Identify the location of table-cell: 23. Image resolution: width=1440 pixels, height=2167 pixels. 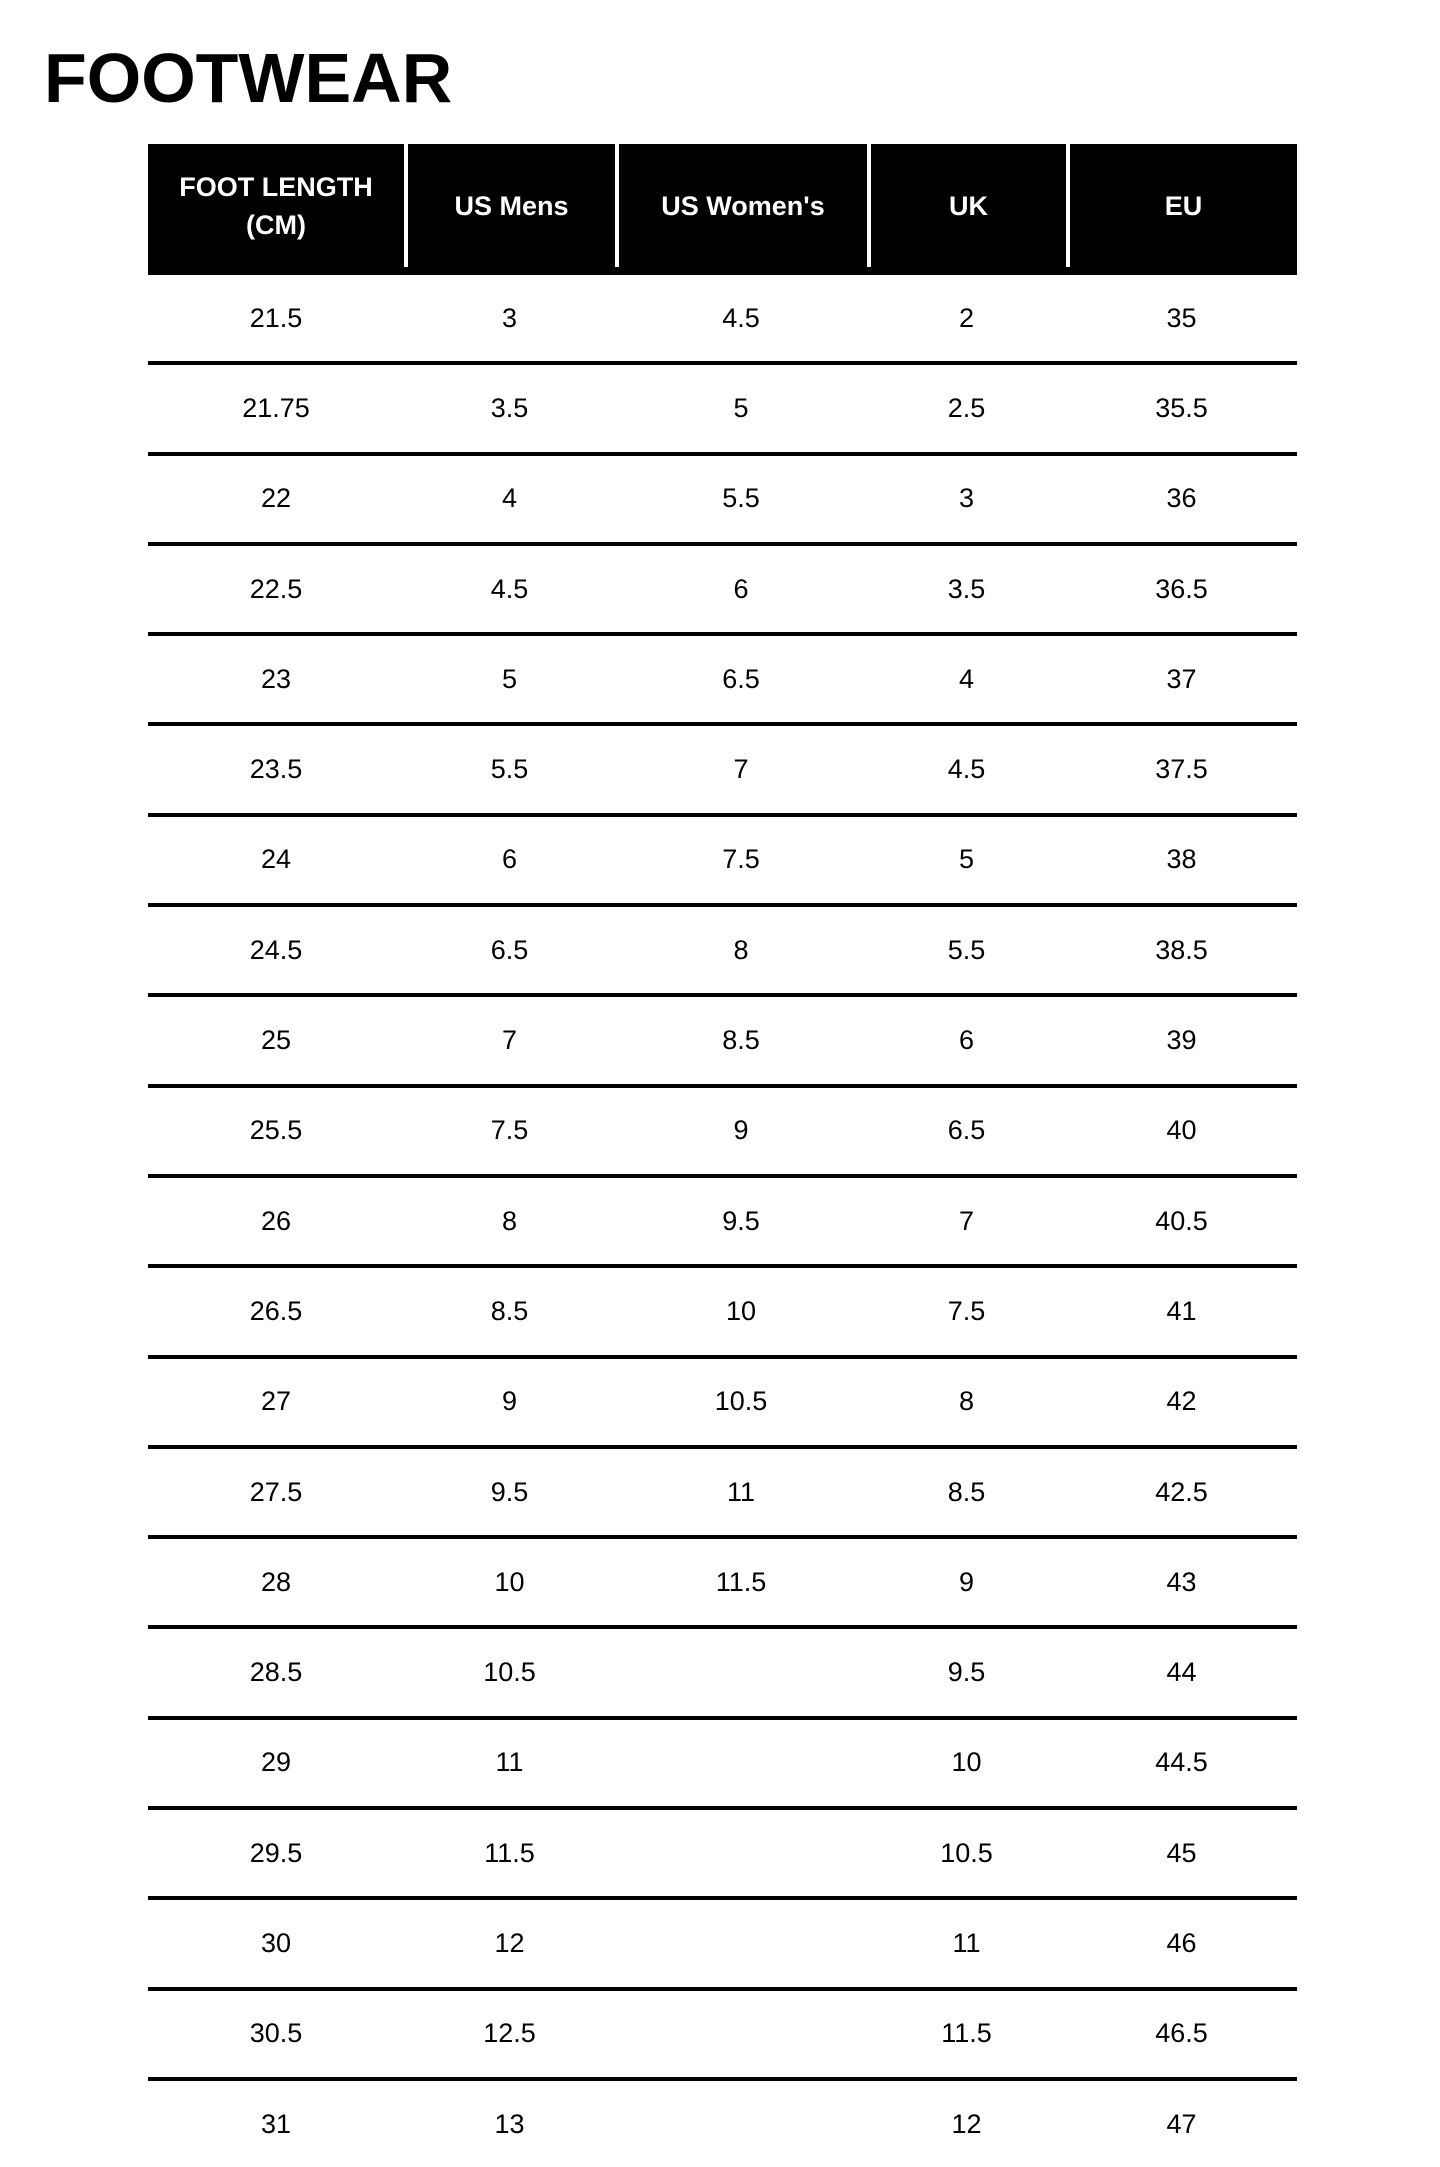
(276, 678).